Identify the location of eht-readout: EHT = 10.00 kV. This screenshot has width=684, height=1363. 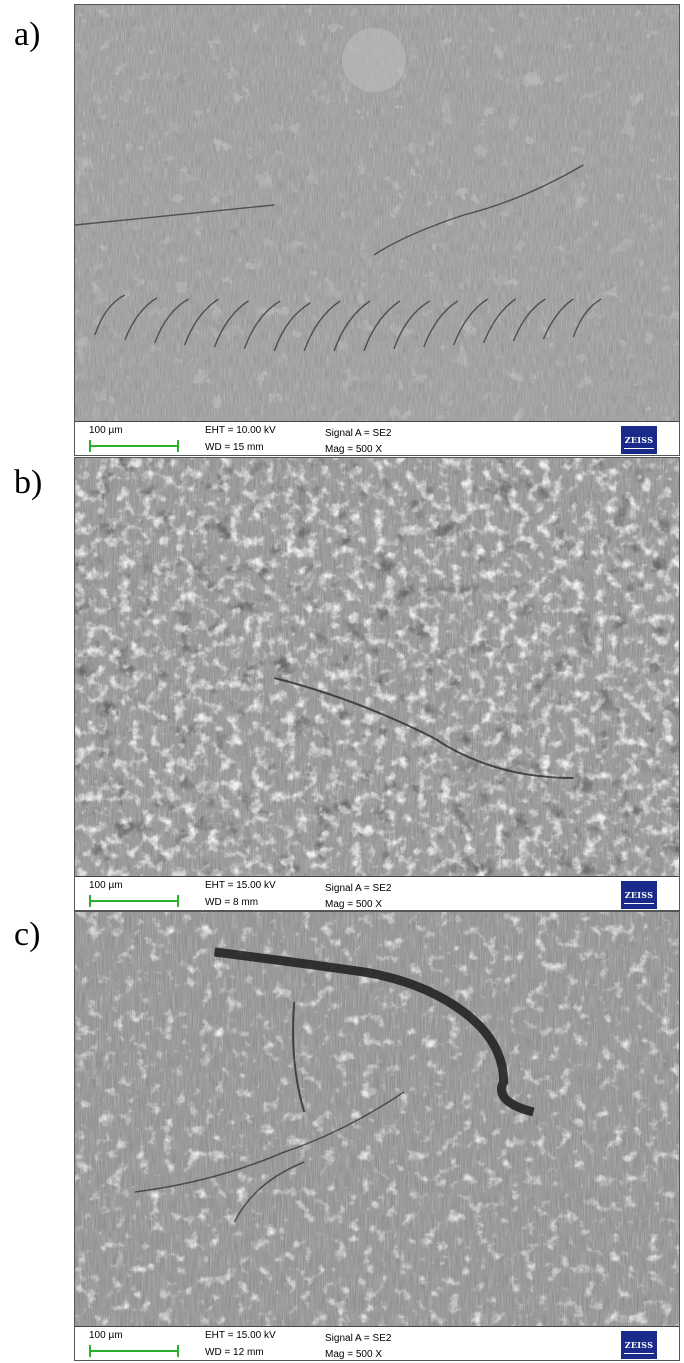
(240, 430).